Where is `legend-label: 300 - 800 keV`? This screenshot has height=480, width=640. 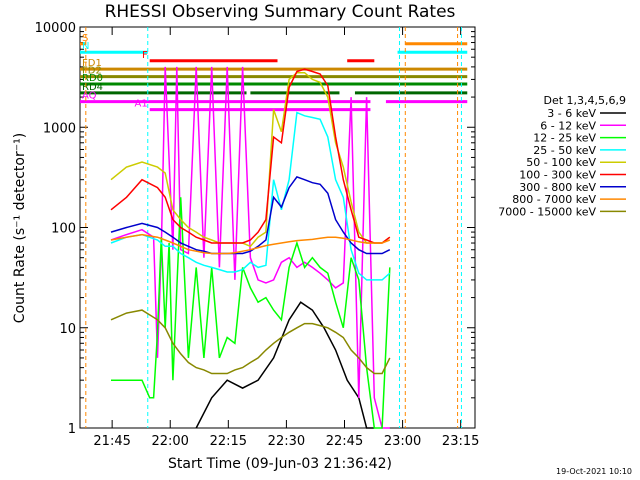 legend-label: 300 - 800 keV is located at coordinates (557, 187).